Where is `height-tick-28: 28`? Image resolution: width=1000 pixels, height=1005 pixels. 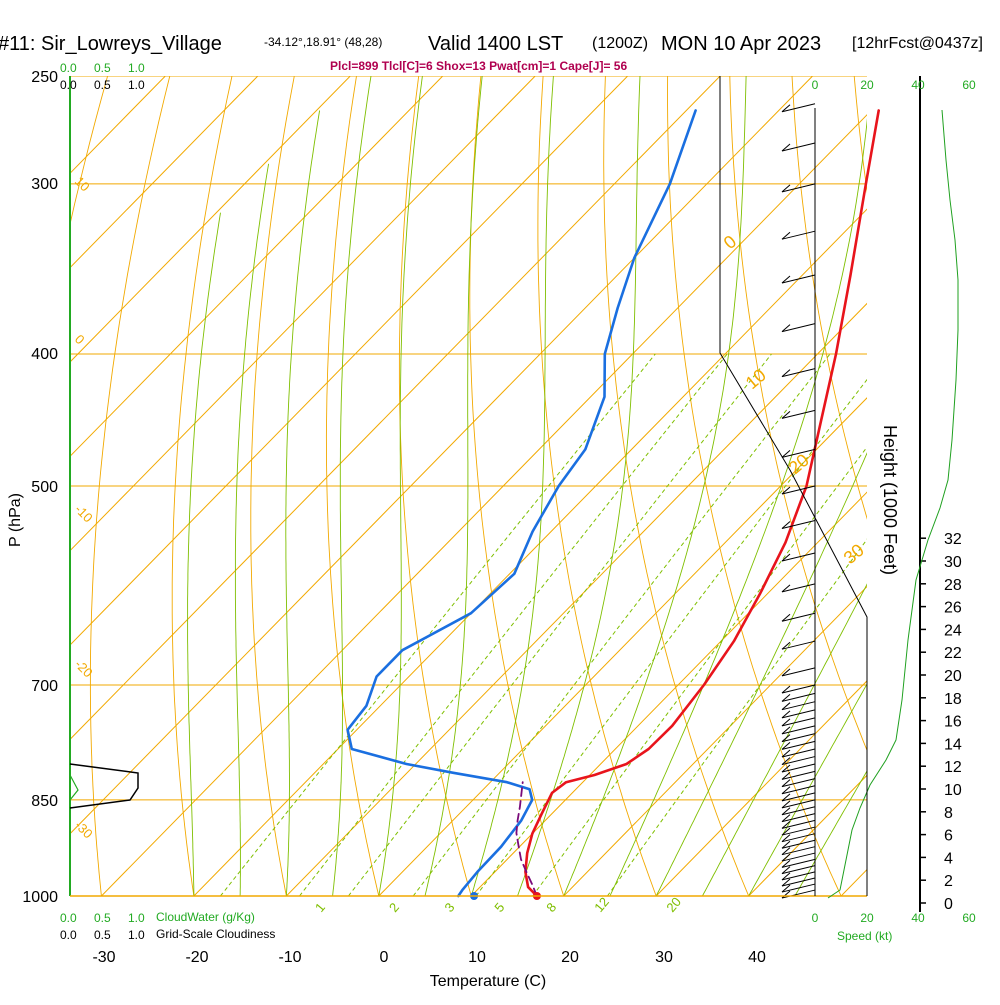
height-tick-28: 28 is located at coordinates (953, 585).